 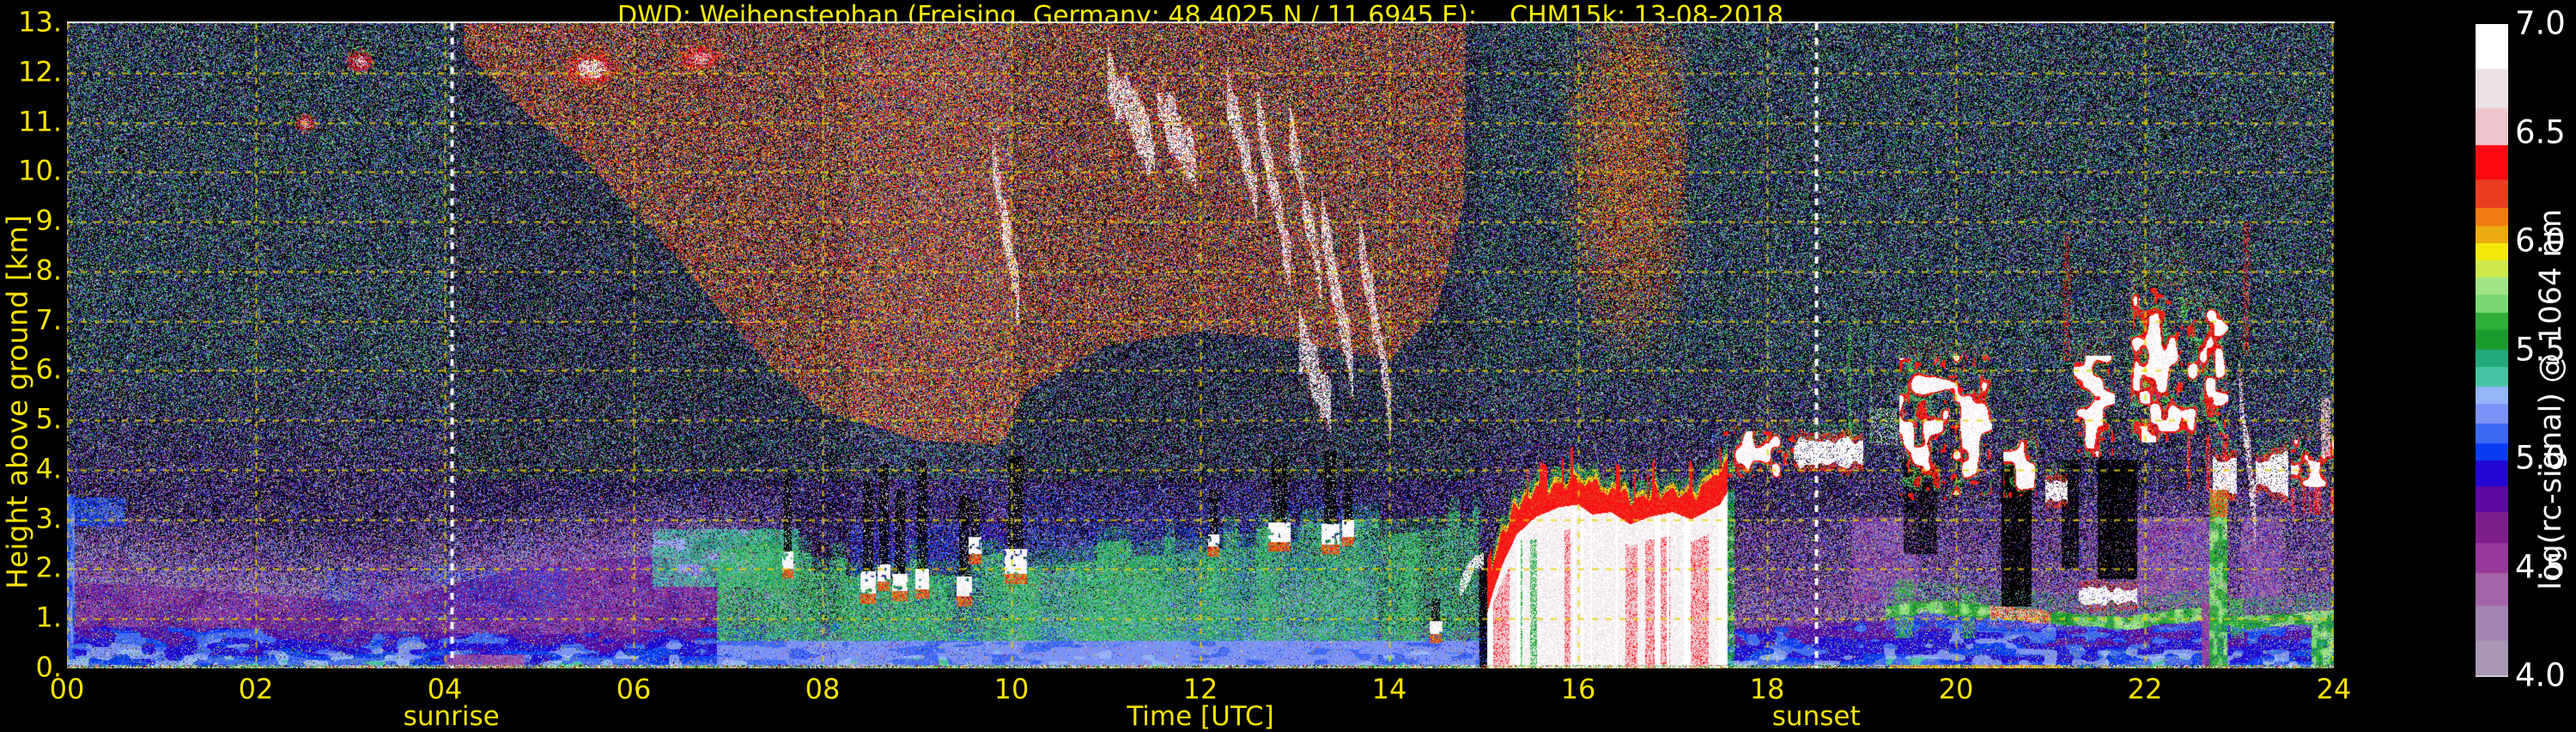 What do you see at coordinates (2145, 689) in the screenshot?
I see `x-tick-22: 22` at bounding box center [2145, 689].